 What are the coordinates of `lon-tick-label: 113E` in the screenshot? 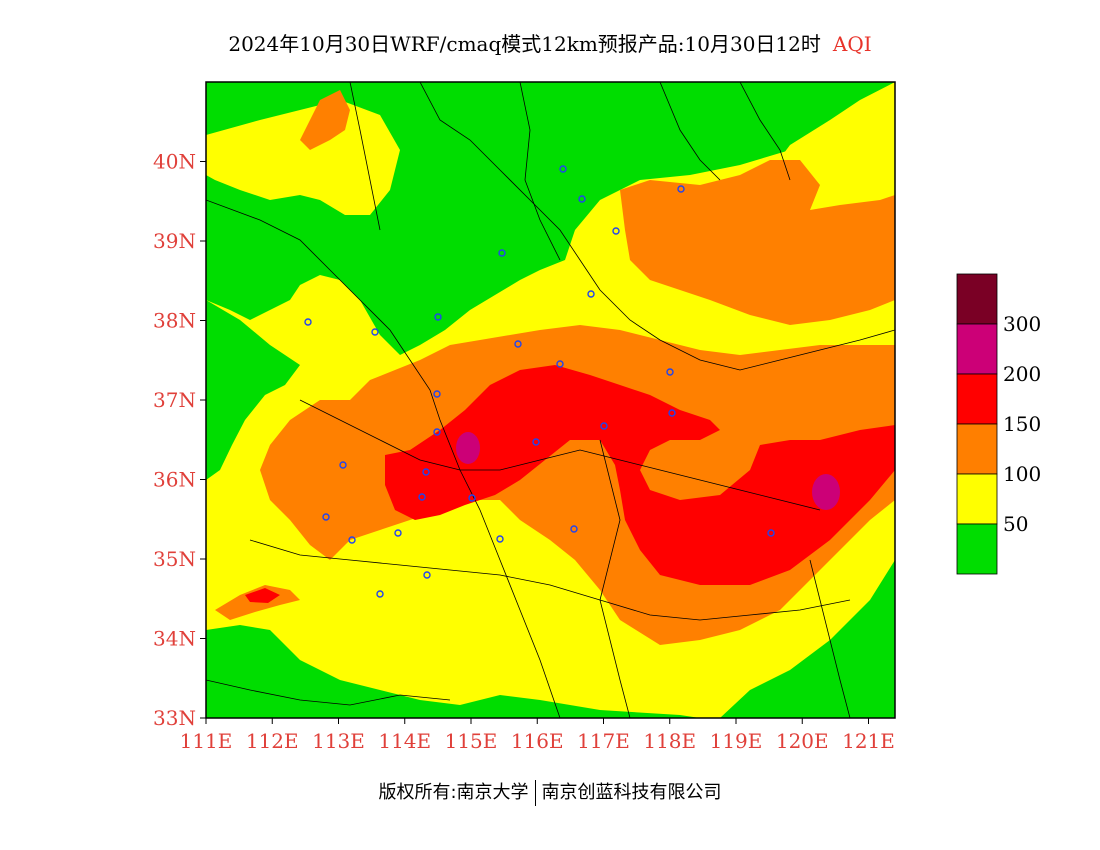 It's located at (338, 741).